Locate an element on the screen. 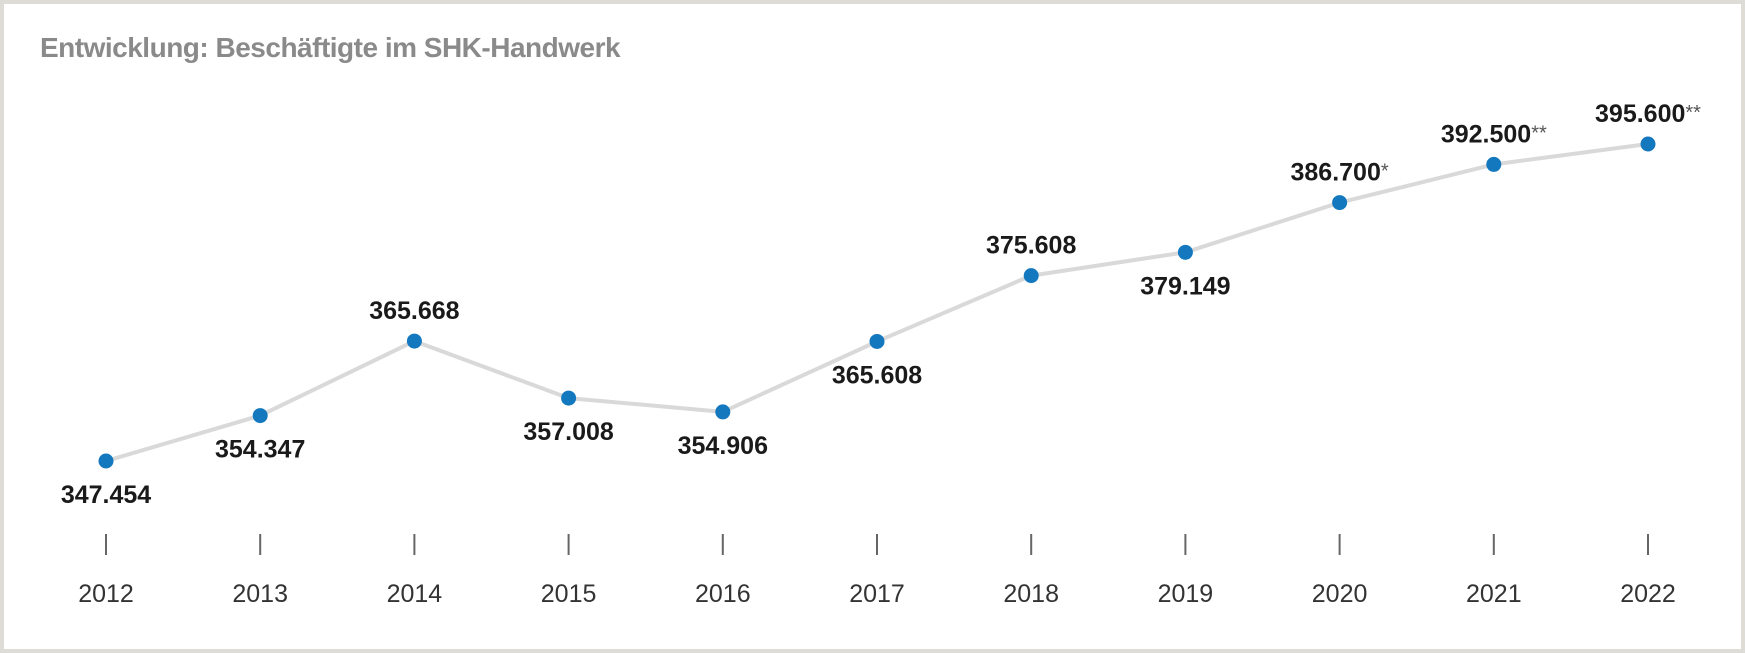 This screenshot has width=1745, height=653. x-tick-label-2016: 2016 is located at coordinates (723, 594).